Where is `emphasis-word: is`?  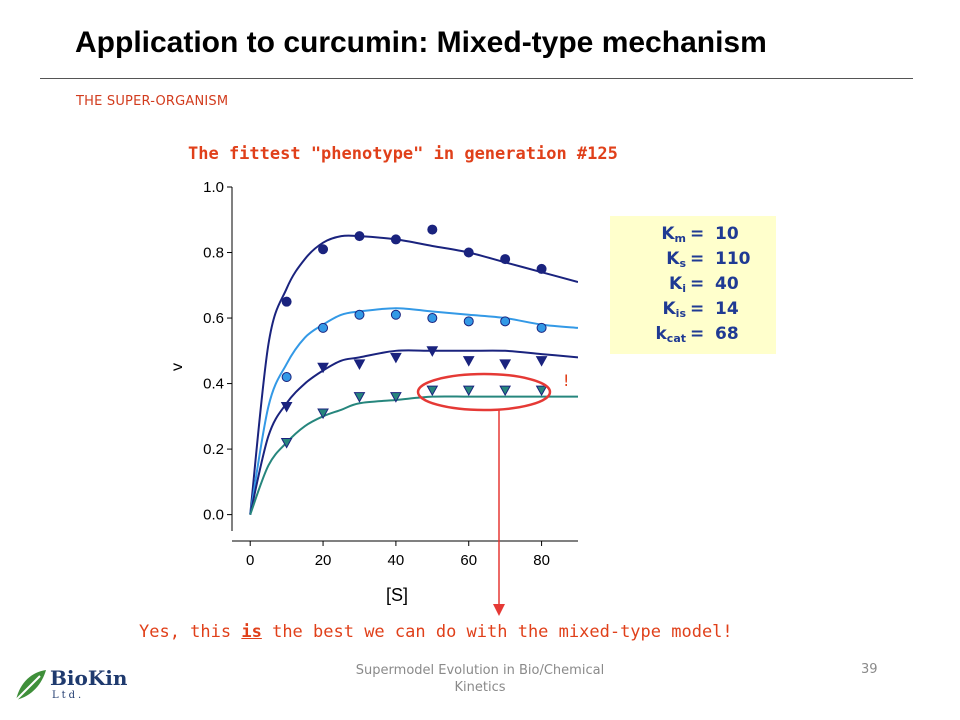
emphasis-word: is is located at coordinates (251, 632).